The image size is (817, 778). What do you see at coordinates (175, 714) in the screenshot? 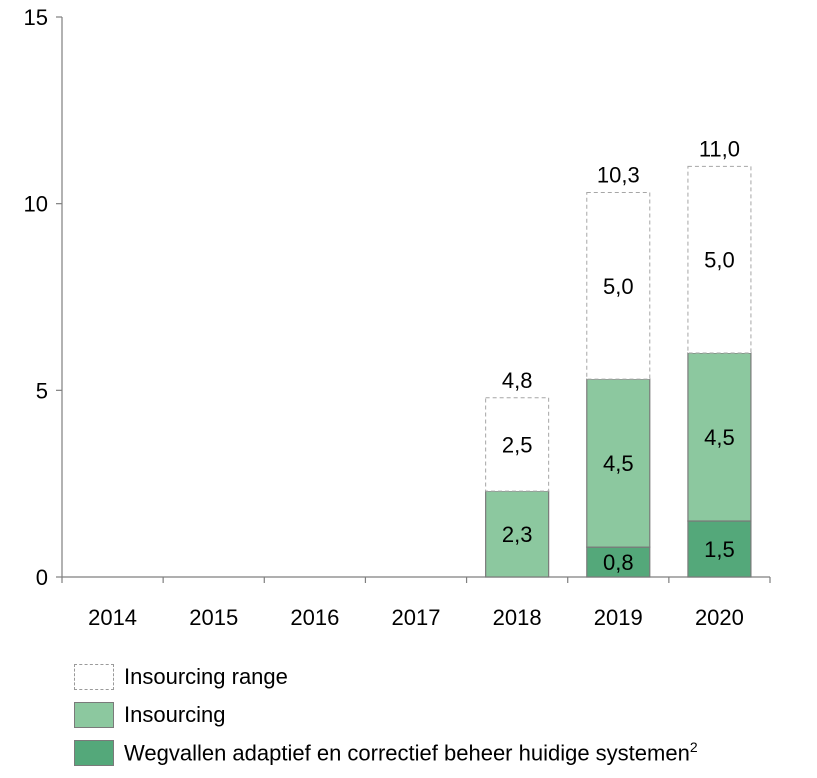
I see `legend-label-insourcing: Insourcing` at bounding box center [175, 714].